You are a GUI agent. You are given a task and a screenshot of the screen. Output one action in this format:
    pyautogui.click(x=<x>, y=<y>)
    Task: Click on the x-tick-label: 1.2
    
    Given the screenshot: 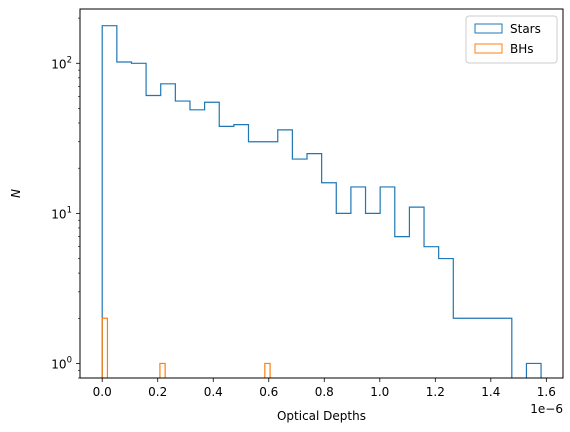 What is the action you would take?
    pyautogui.click(x=435, y=392)
    